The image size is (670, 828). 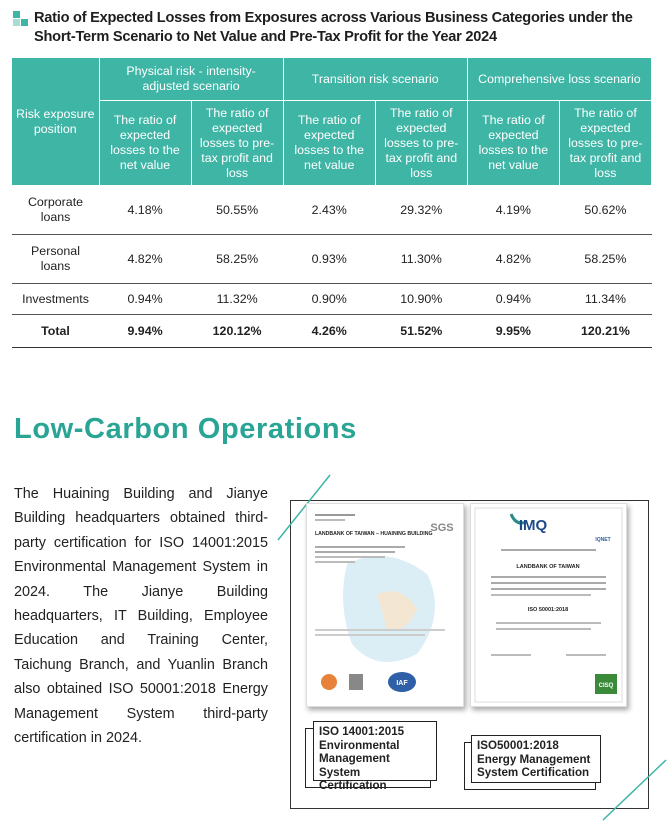 I want to click on group-header: Comprehensive loss scenario, so click(x=559, y=79).